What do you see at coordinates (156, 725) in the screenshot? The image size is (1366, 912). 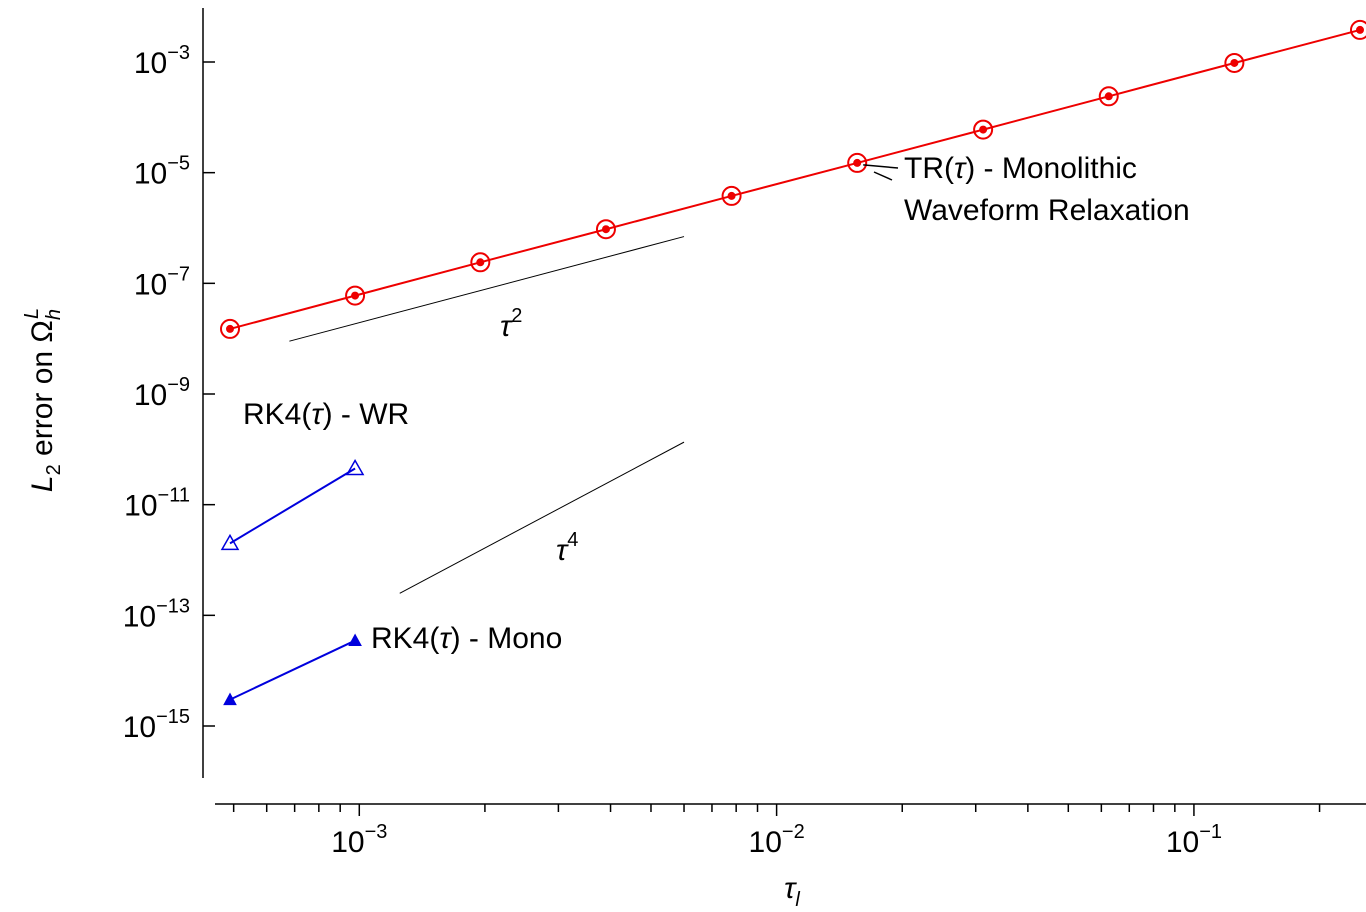 I see `y-tick-label: 10⁻¹⁵` at bounding box center [156, 725].